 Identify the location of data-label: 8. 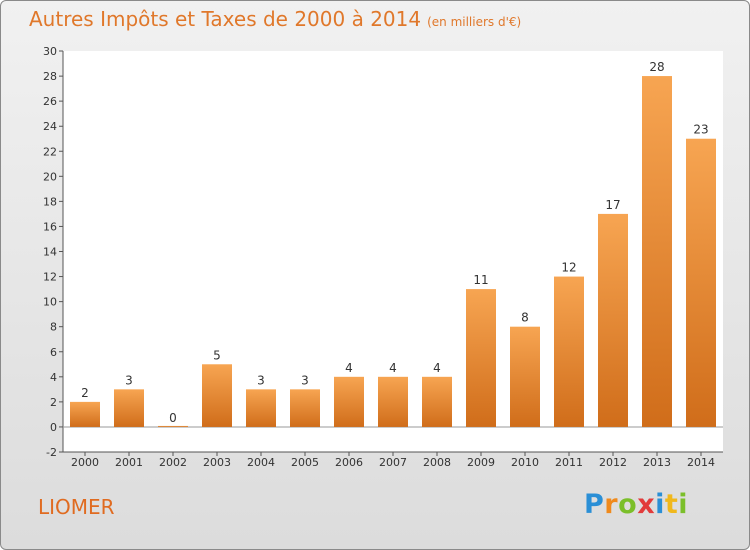
(525, 318).